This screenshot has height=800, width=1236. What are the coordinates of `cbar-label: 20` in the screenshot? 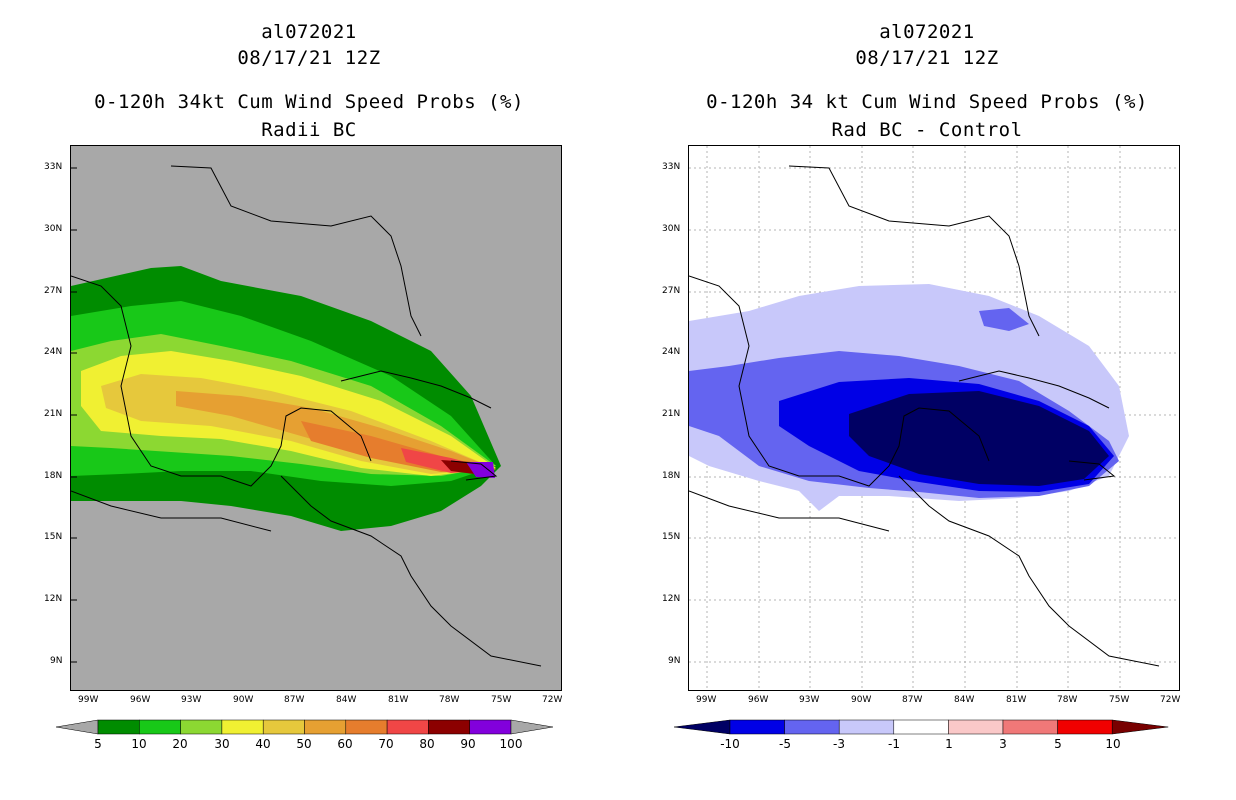 It's located at (180, 744).